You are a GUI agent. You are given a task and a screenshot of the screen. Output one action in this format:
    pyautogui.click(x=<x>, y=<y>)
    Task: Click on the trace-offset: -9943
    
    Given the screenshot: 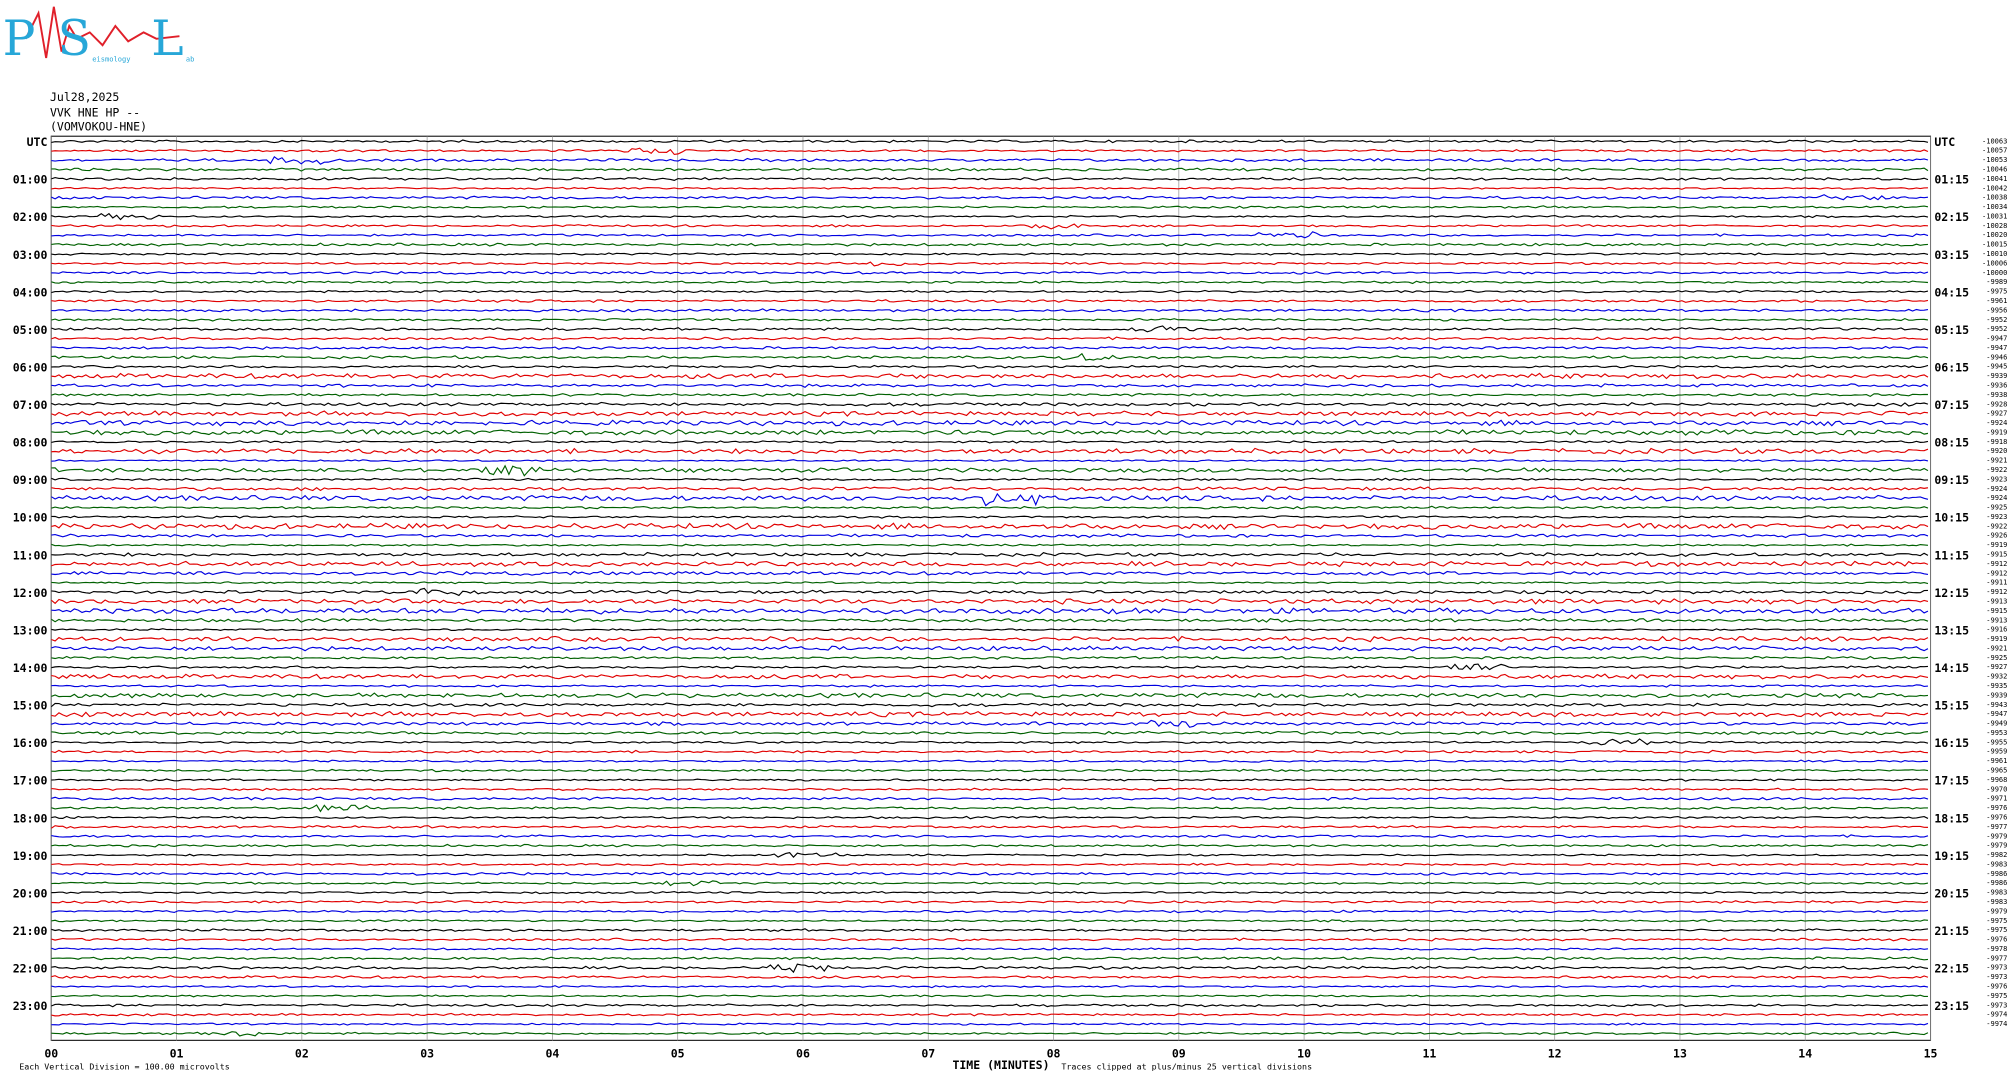 What is the action you would take?
    pyautogui.click(x=1996, y=704)
    